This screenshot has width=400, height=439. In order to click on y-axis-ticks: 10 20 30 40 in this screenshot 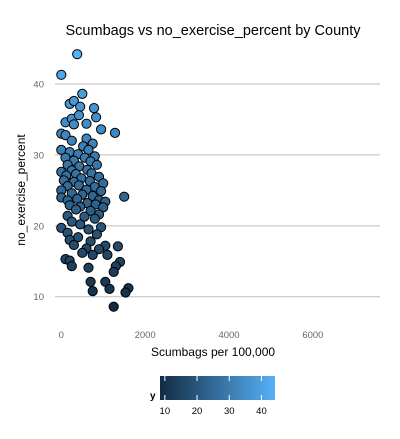, I will do `click(38, 192)`.